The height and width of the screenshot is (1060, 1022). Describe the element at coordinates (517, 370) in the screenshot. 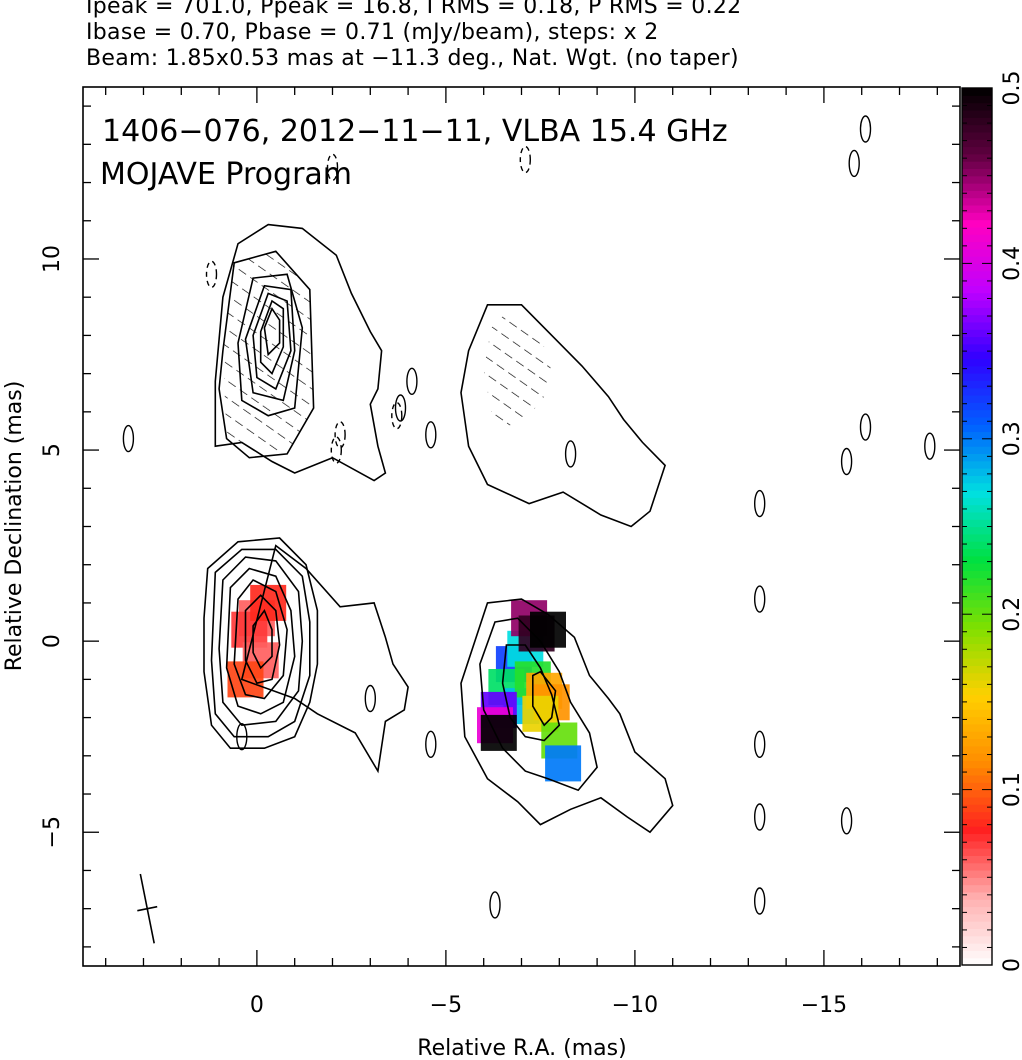

I see `hatched-region` at that location.